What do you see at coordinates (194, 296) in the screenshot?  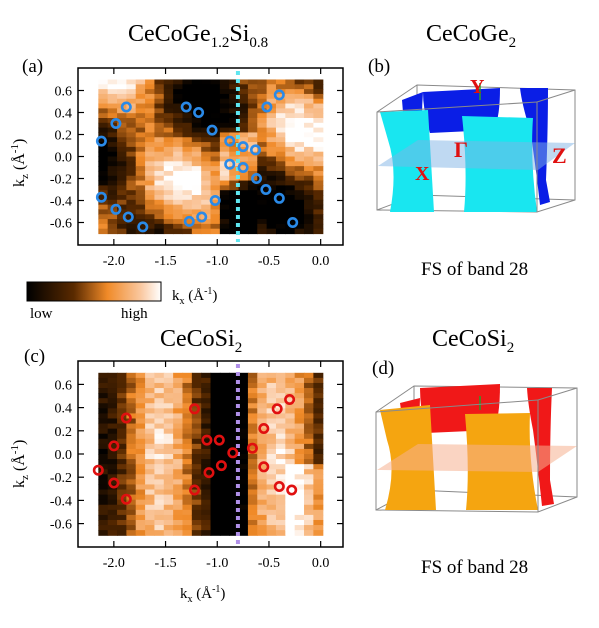 I see `x-axis-label-a: kx (Å-1)` at bounding box center [194, 296].